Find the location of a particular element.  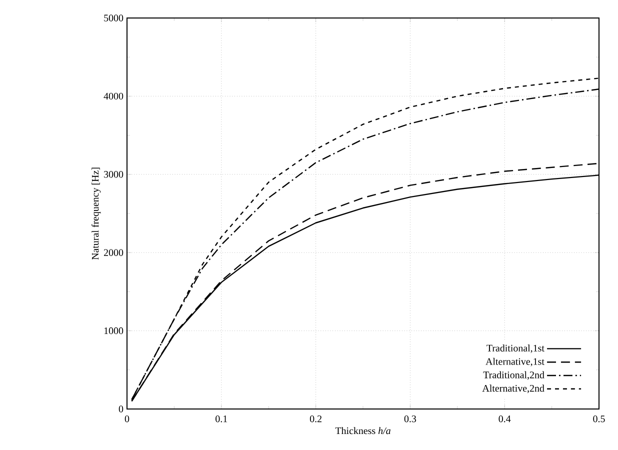

legend-label: Traditional,1st is located at coordinates (515, 348).